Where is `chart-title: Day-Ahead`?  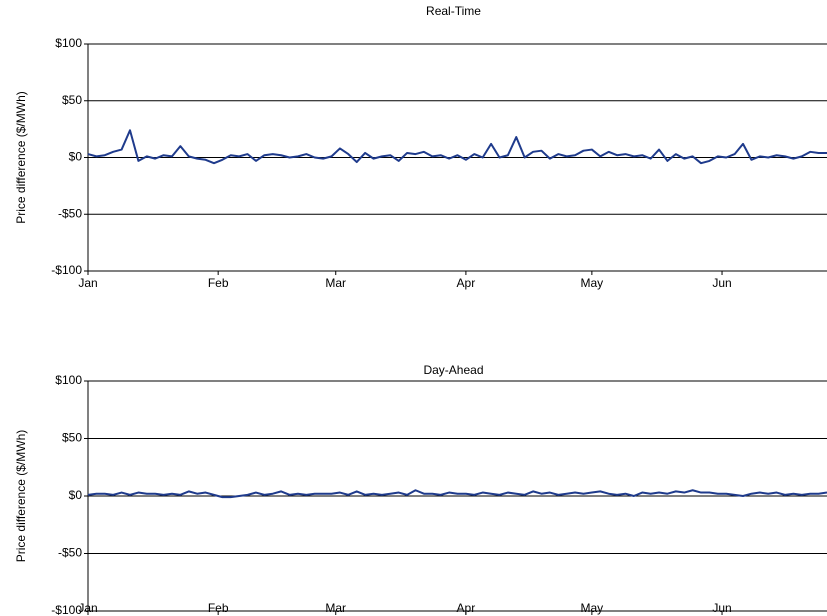
chart-title: Day-Ahead is located at coordinates (453, 370).